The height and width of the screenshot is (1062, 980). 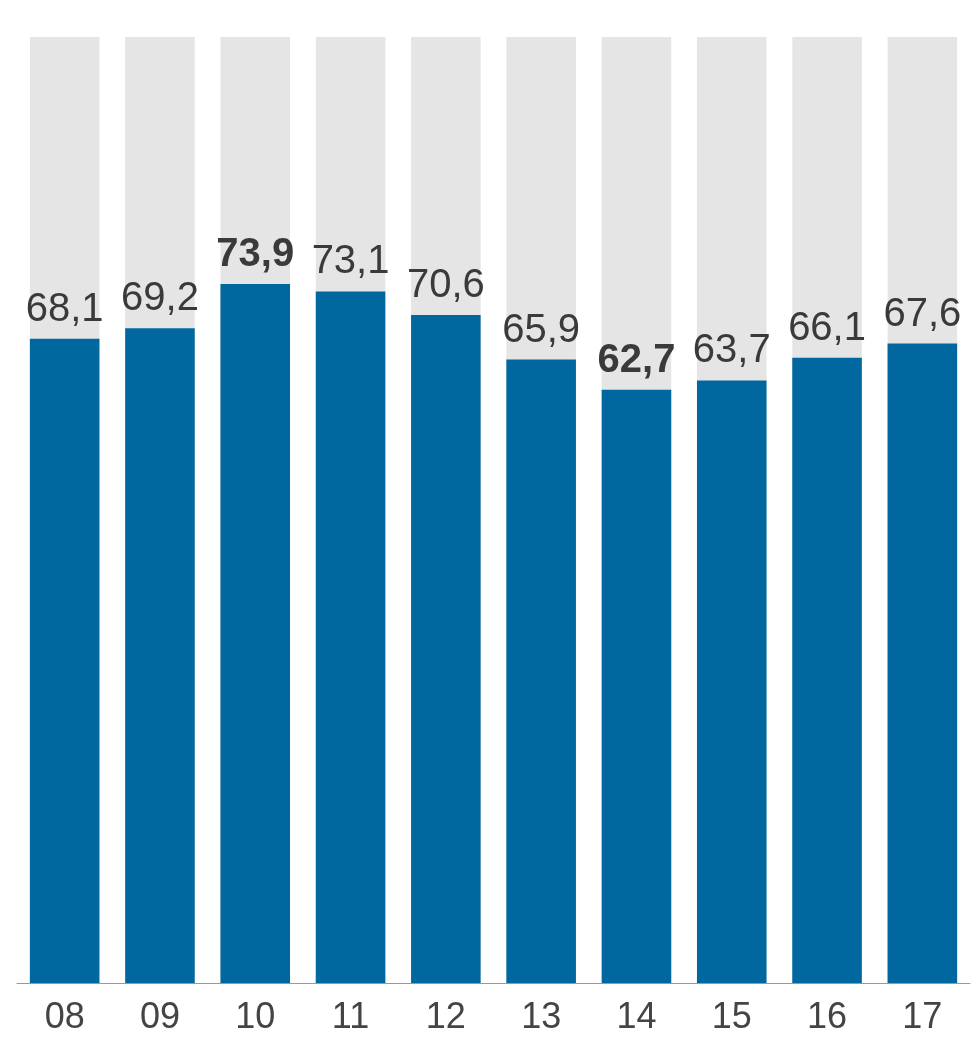 What do you see at coordinates (64, 306) in the screenshot?
I see `data-label: 68,1` at bounding box center [64, 306].